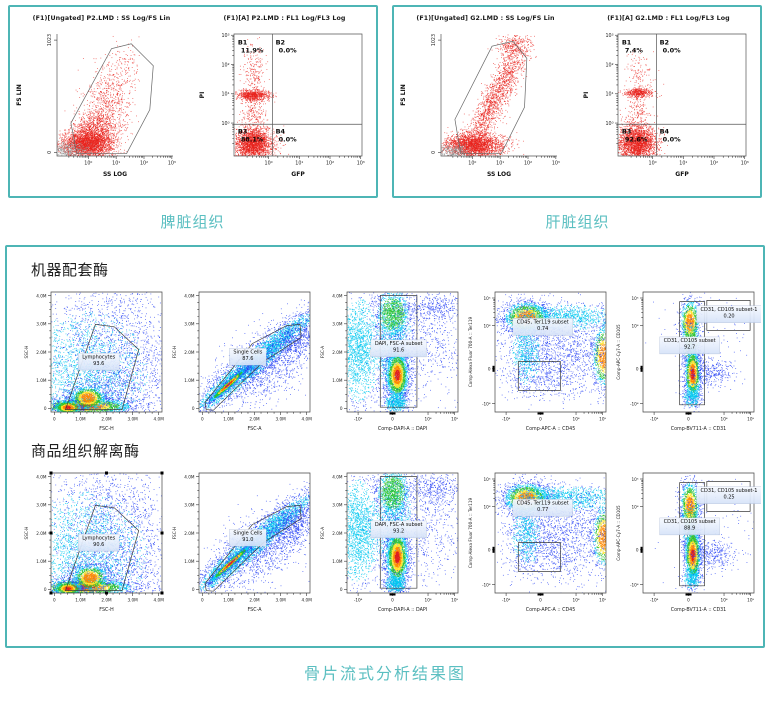  I want to click on r2p5-flow-plot, so click(687, 543).